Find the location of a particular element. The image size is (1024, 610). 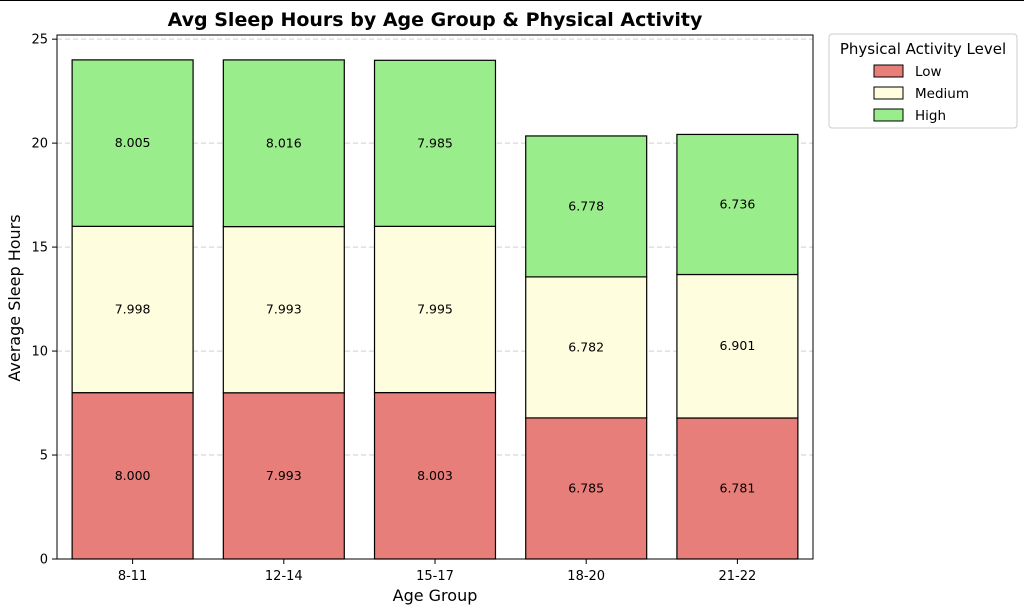

y-tick-label: 10 is located at coordinates (39, 352).